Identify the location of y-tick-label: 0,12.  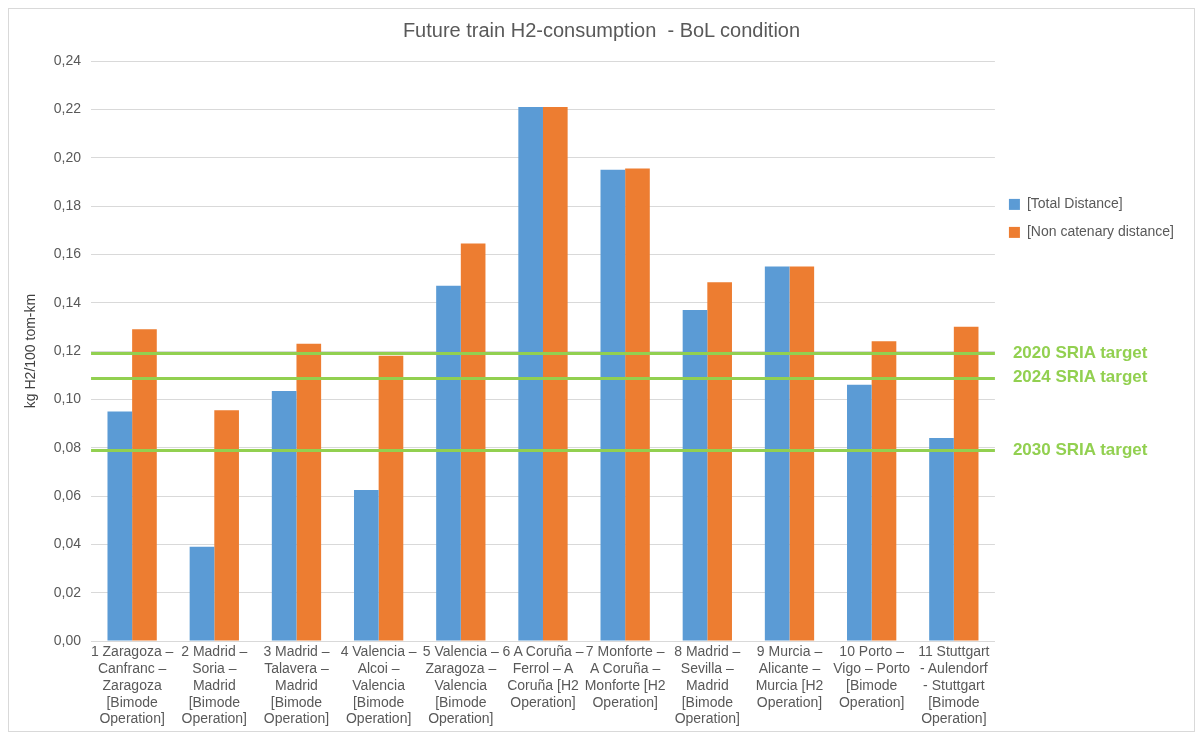
(67, 349).